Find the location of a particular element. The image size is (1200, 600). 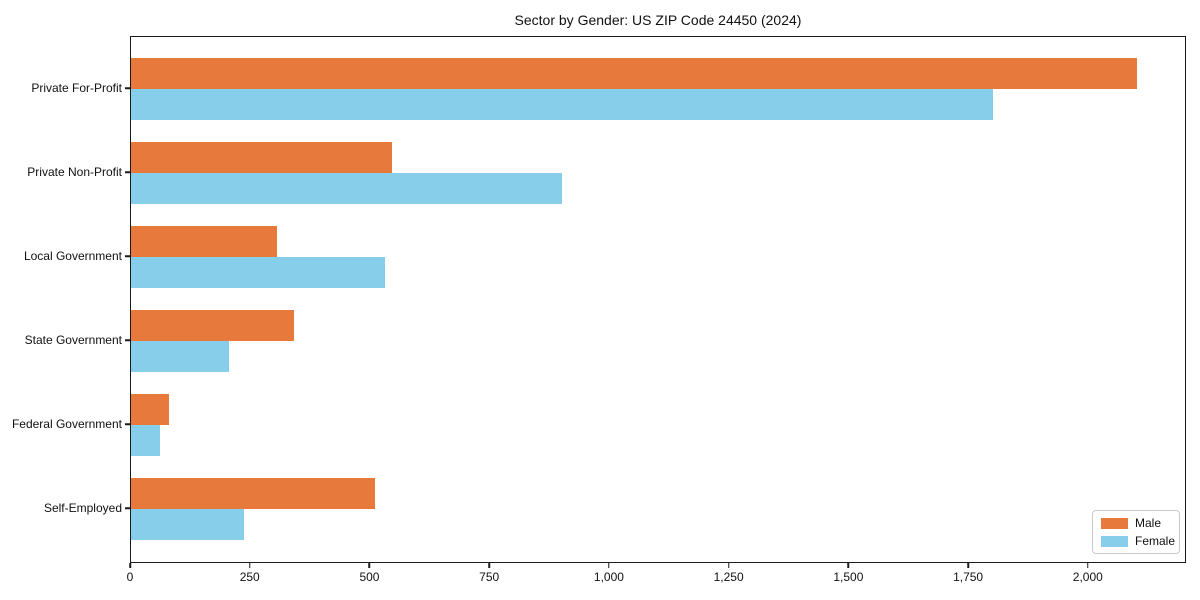

x-axis-tick-500: 500 is located at coordinates (369, 577).